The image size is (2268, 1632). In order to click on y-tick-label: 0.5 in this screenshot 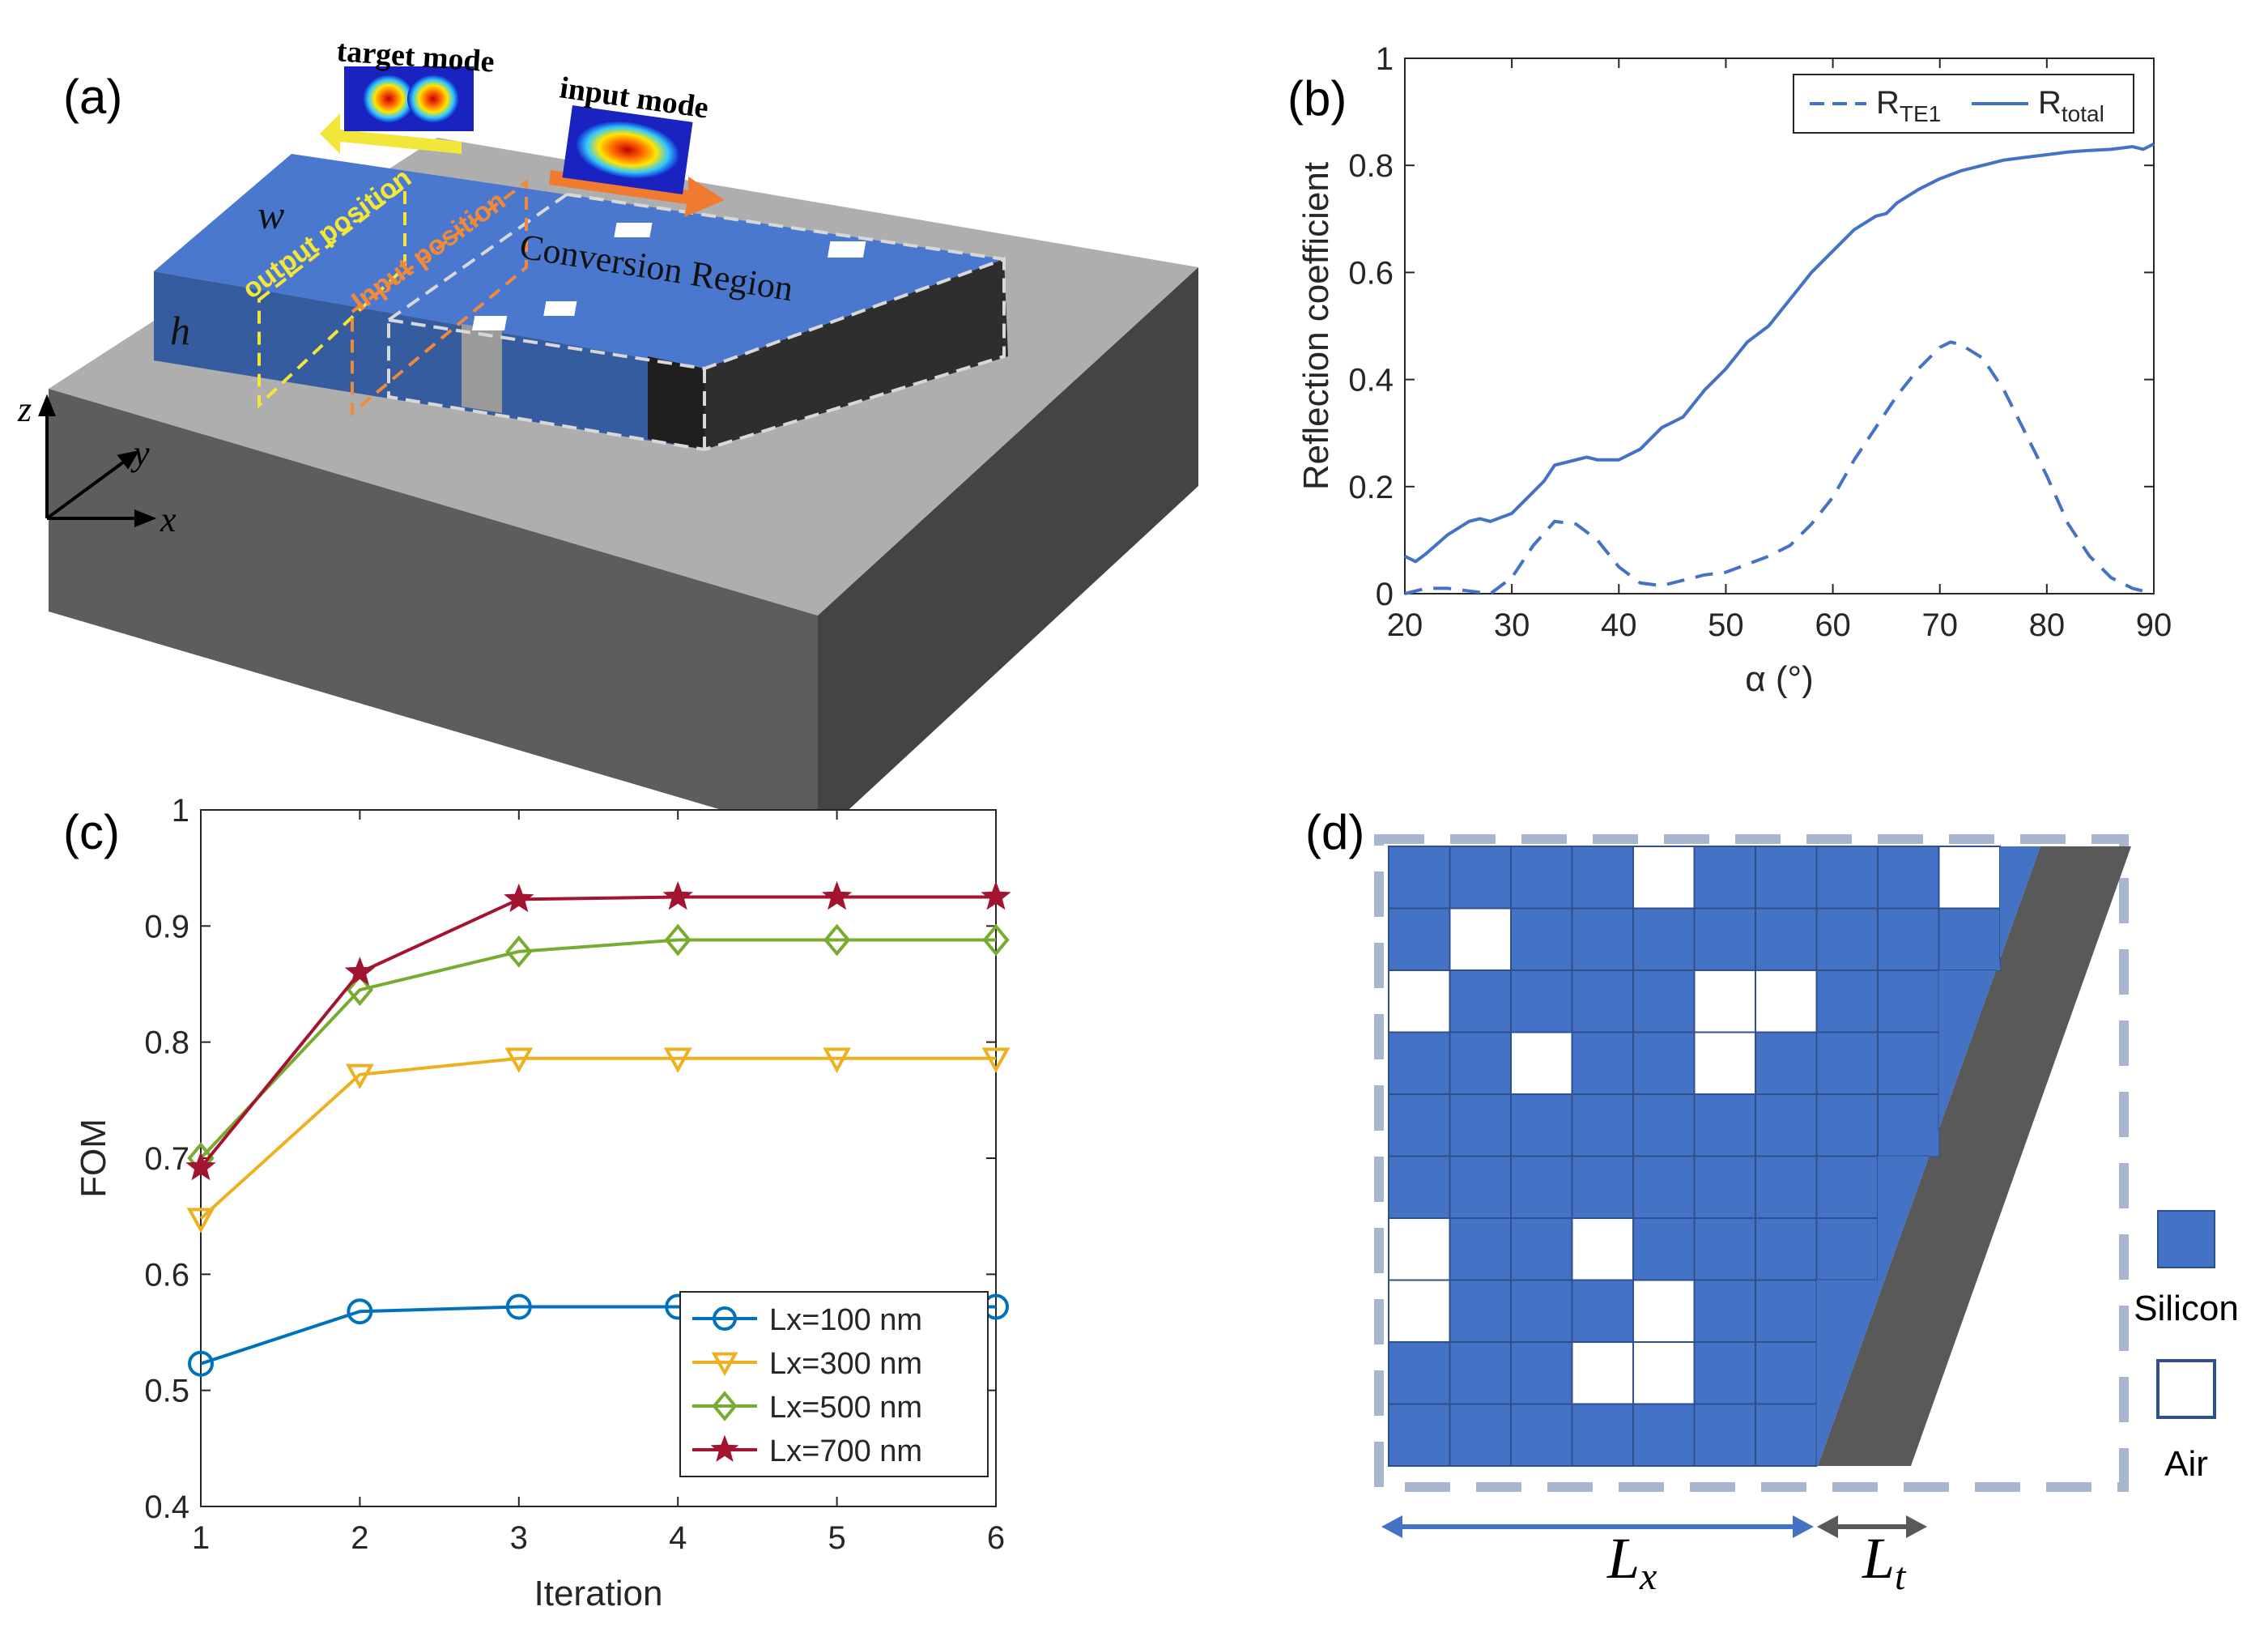, I will do `click(166, 1391)`.